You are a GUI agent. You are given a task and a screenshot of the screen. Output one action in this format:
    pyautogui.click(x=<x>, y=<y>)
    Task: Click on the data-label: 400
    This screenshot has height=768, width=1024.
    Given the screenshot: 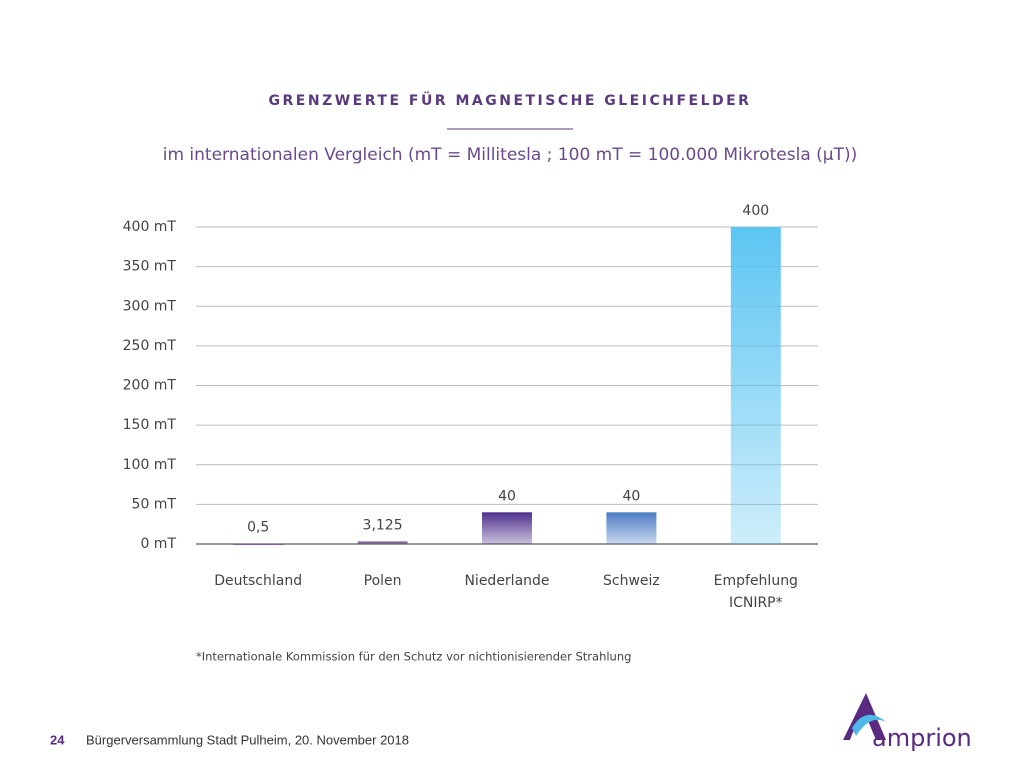 What is the action you would take?
    pyautogui.click(x=755, y=211)
    